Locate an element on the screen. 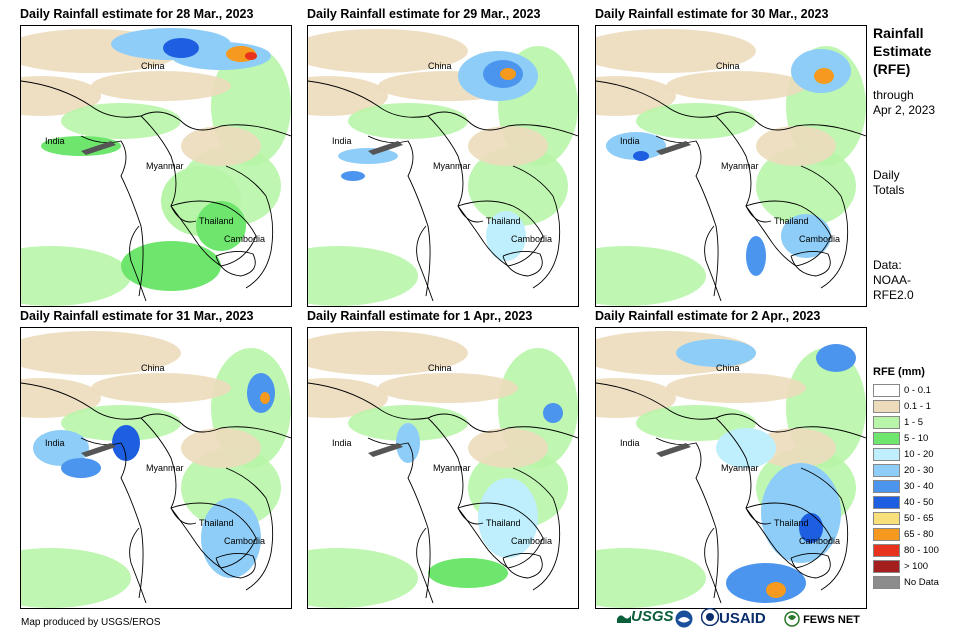  usgs-wave-icon is located at coordinates (624, 619).